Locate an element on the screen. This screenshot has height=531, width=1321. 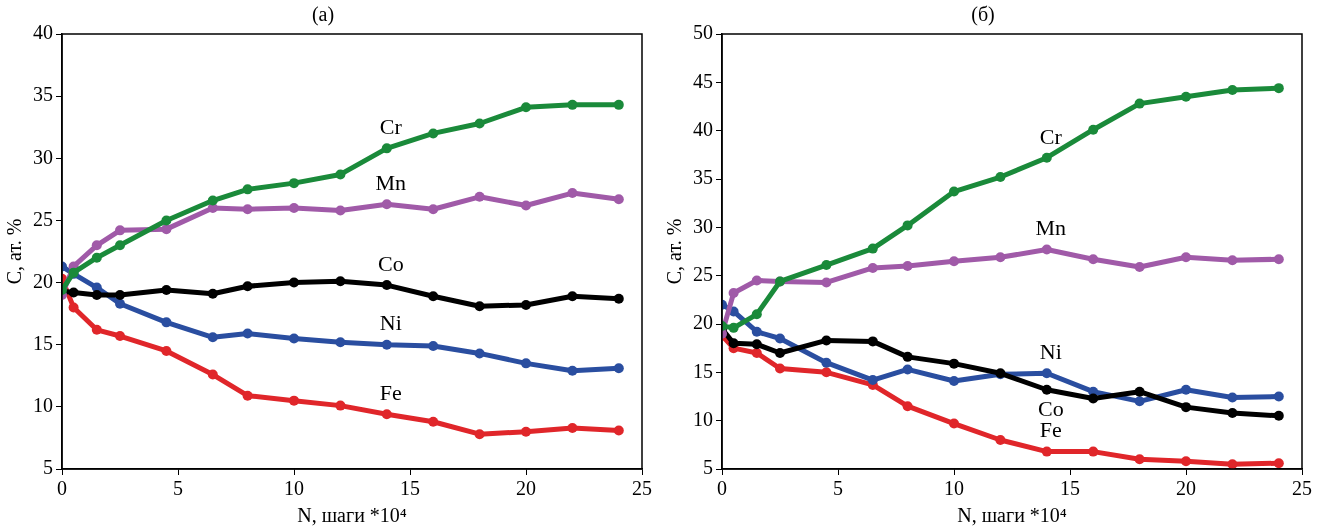
x-tick-label: 25 is located at coordinates (1302, 488).